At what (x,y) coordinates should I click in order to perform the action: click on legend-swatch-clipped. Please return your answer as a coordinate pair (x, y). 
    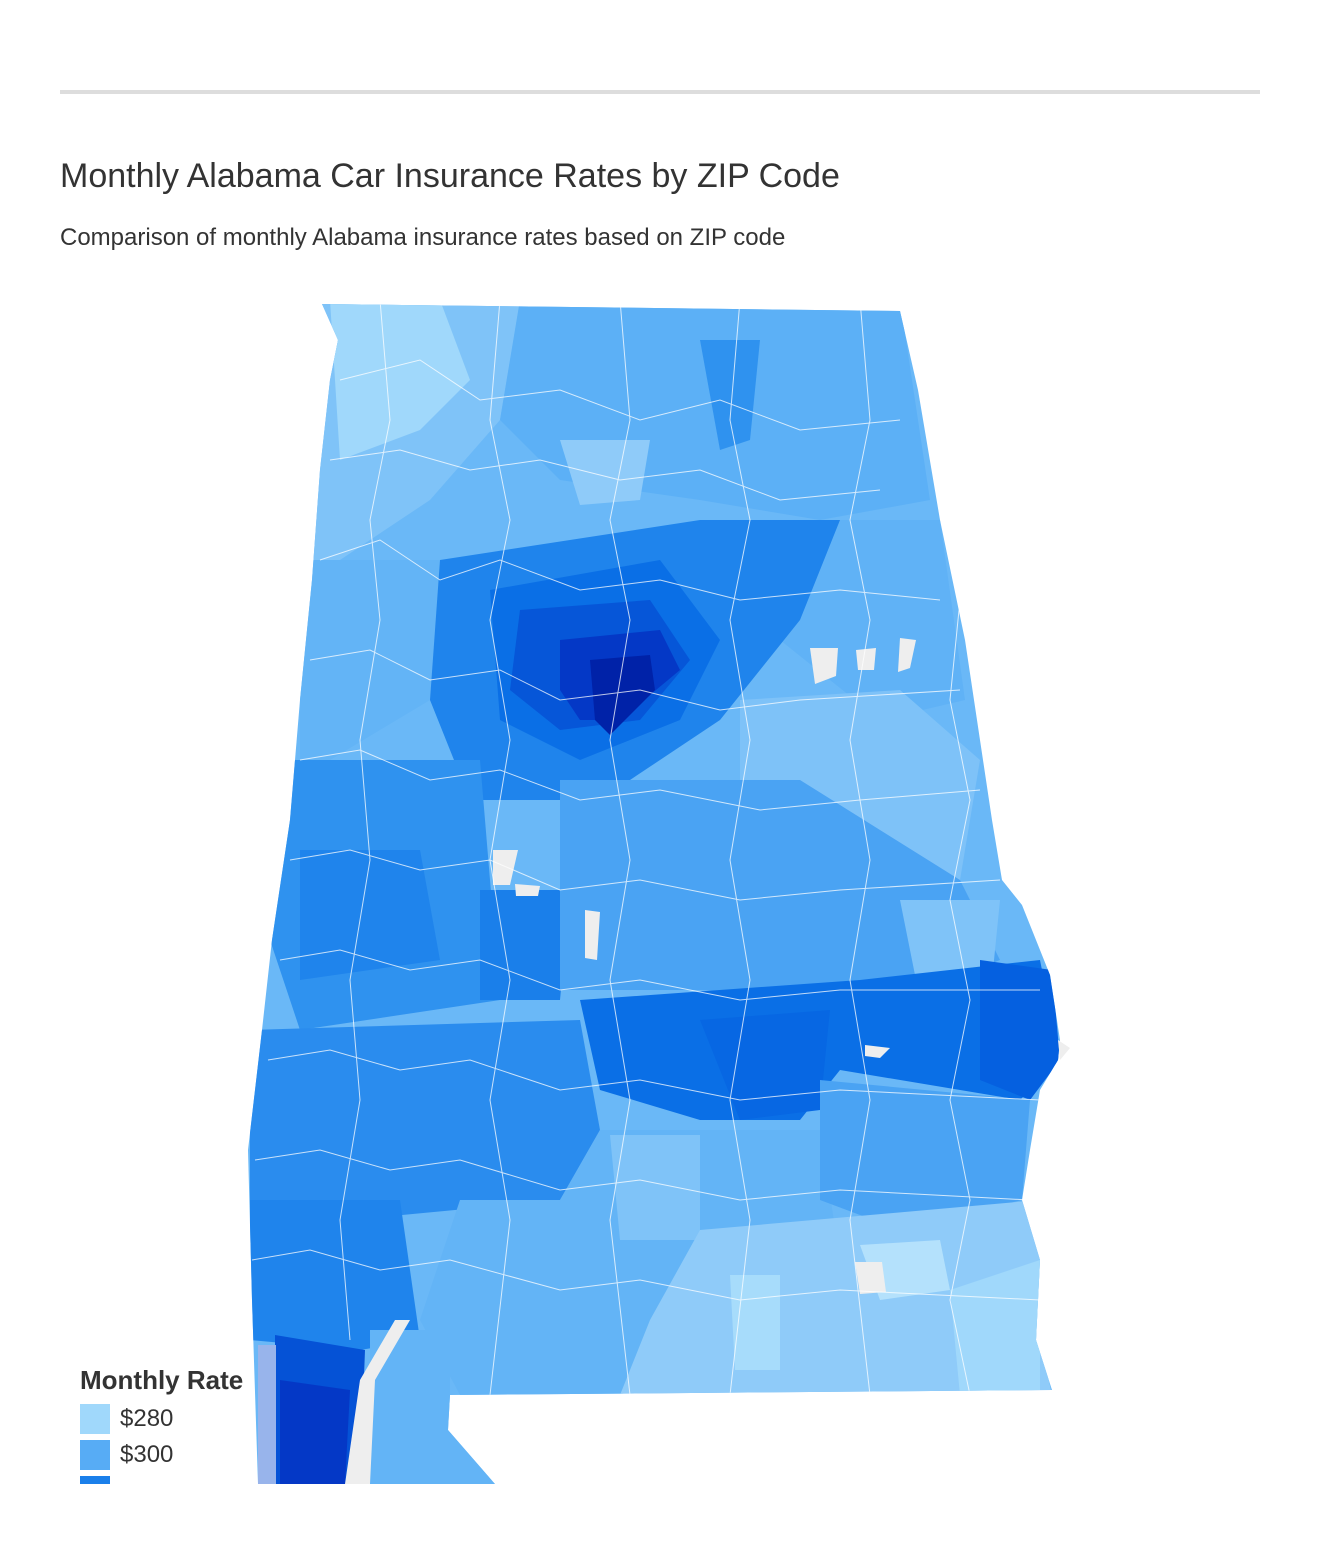
    Looking at the image, I should click on (95, 1480).